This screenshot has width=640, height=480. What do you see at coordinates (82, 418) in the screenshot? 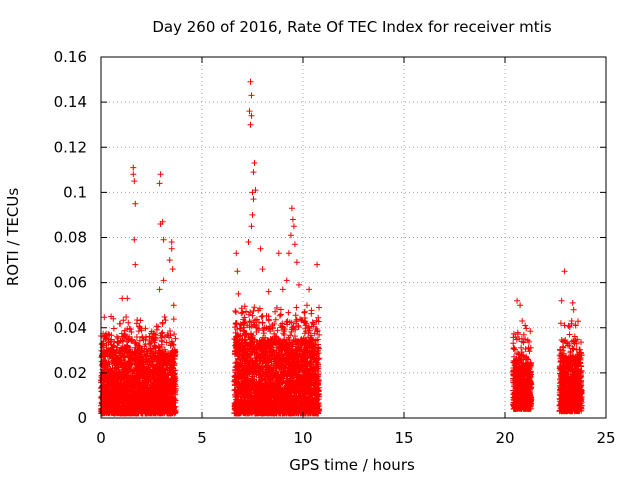
I see `y-tick-label: 0` at bounding box center [82, 418].